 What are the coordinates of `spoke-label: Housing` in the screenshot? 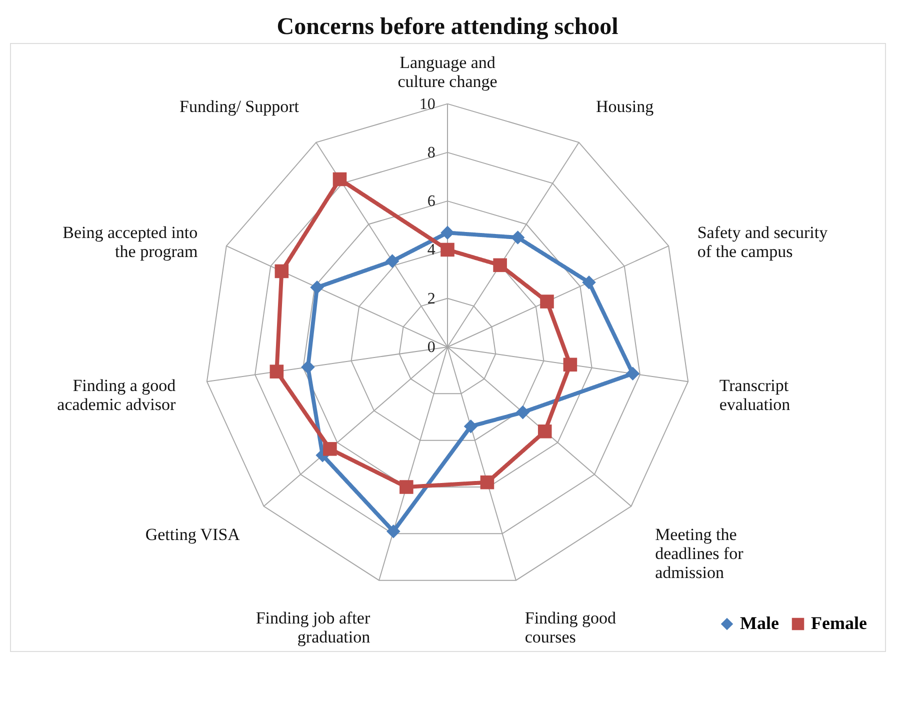 It's located at (625, 106).